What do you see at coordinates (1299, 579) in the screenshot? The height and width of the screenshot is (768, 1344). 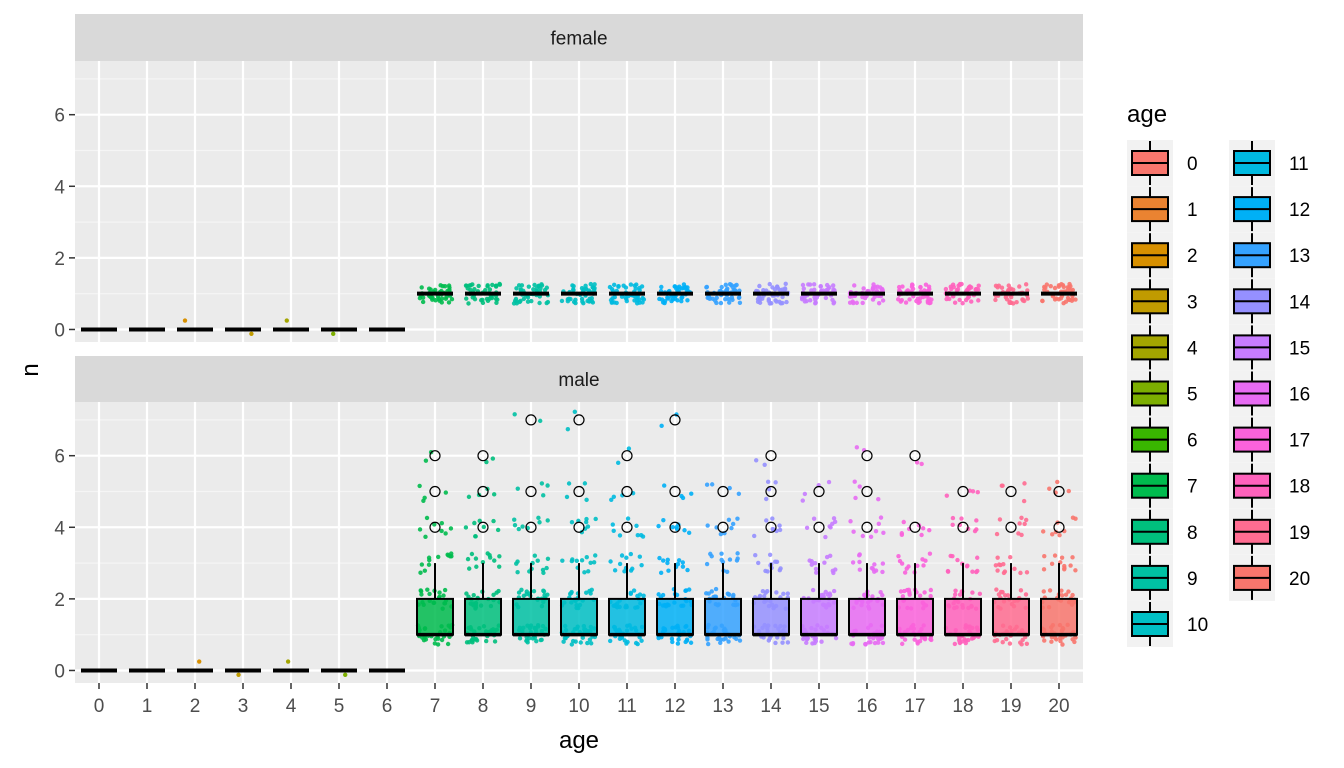 I see `legend-entry-label: 20` at bounding box center [1299, 579].